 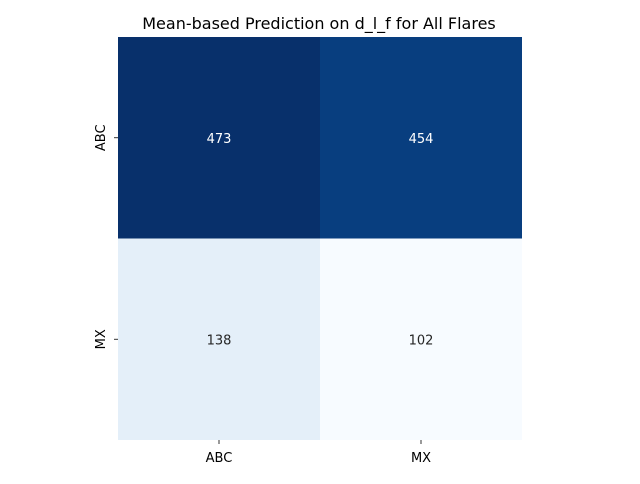 I want to click on y-tick-label-1: MX, so click(x=101, y=339).